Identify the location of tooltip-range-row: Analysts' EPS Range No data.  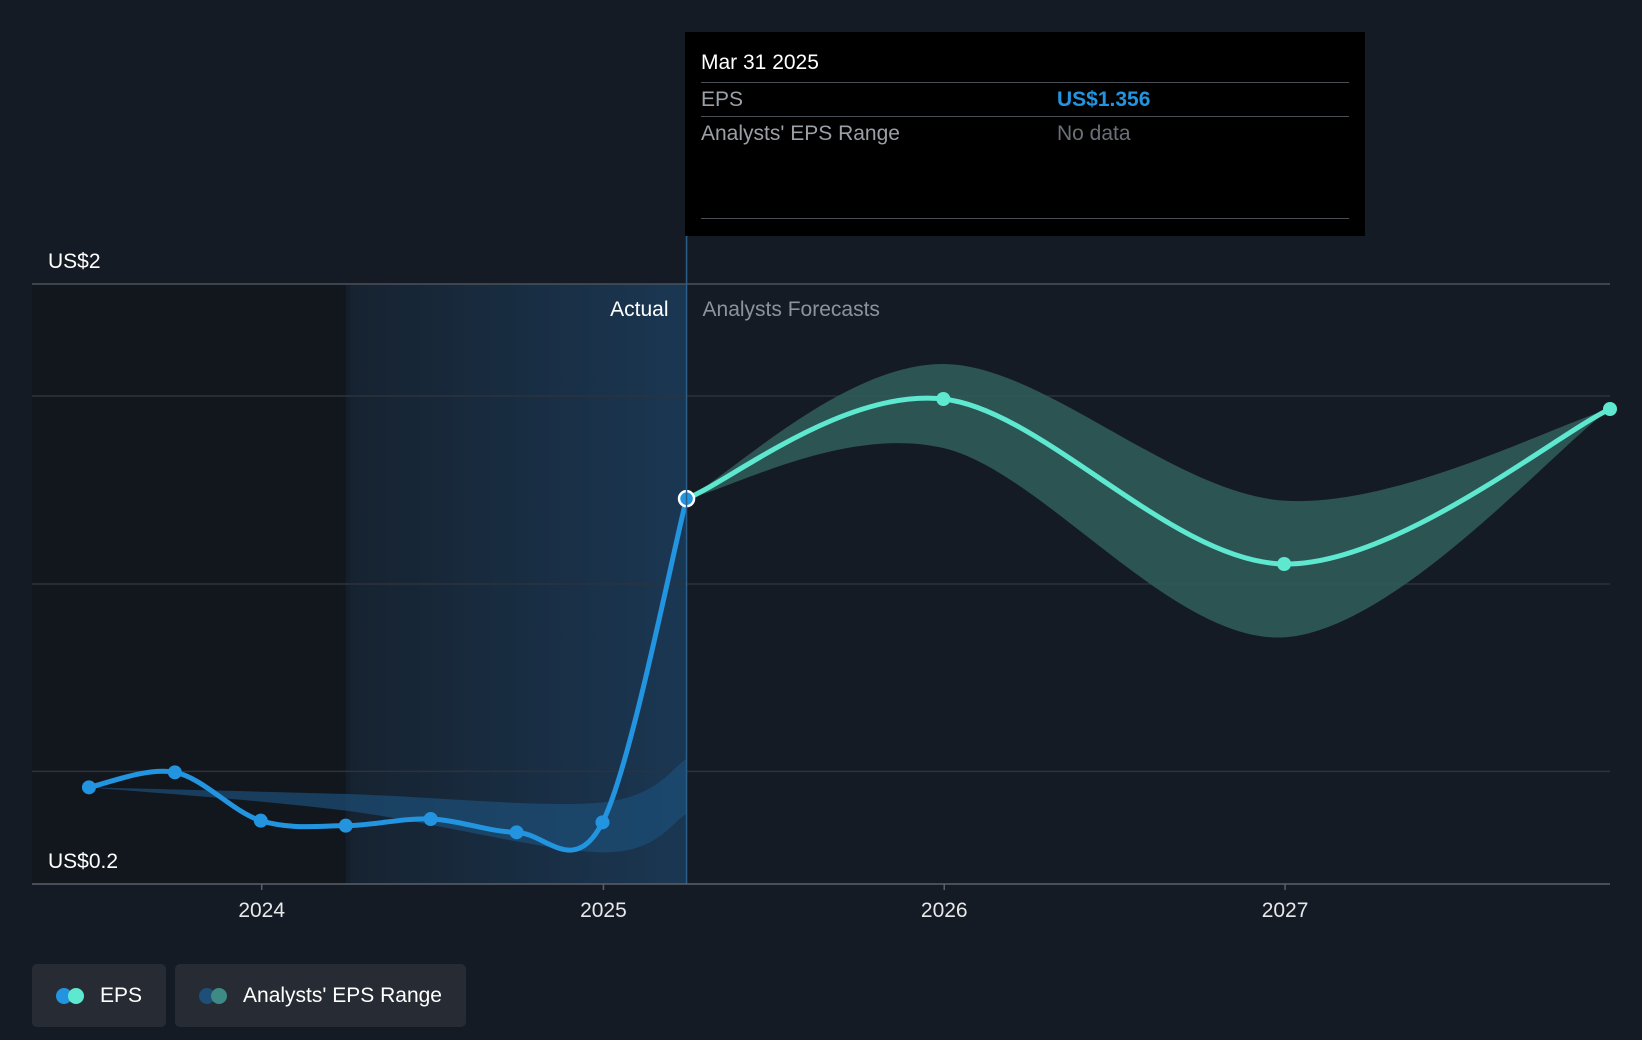
(1025, 133).